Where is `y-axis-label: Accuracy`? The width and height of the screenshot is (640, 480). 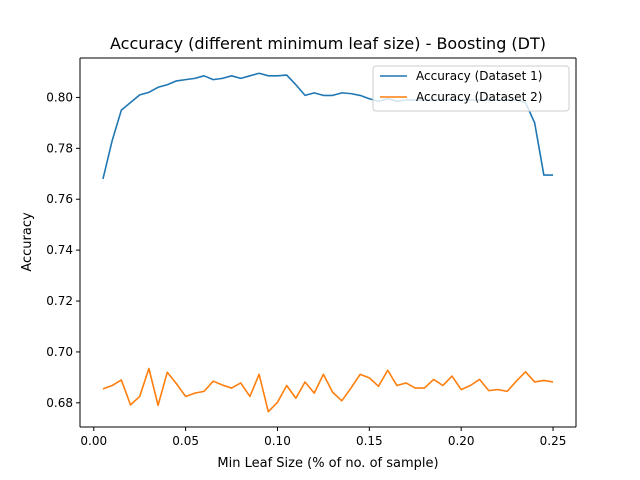
y-axis-label: Accuracy is located at coordinates (27, 242).